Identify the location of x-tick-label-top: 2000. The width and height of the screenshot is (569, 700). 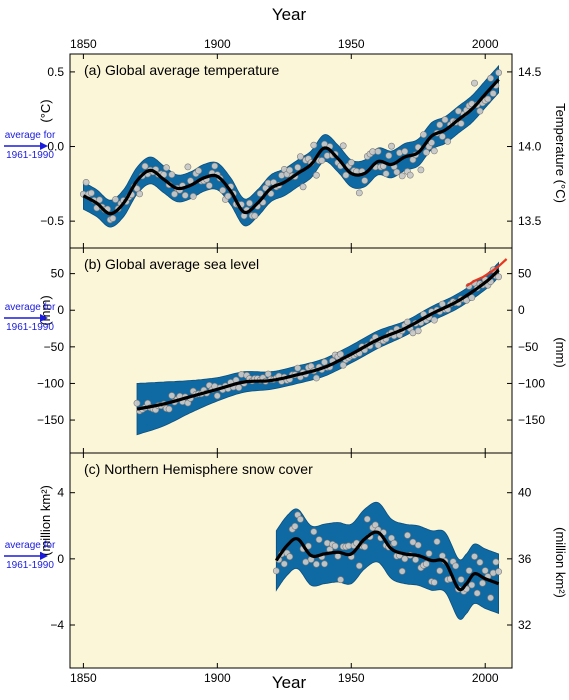
(485, 44).